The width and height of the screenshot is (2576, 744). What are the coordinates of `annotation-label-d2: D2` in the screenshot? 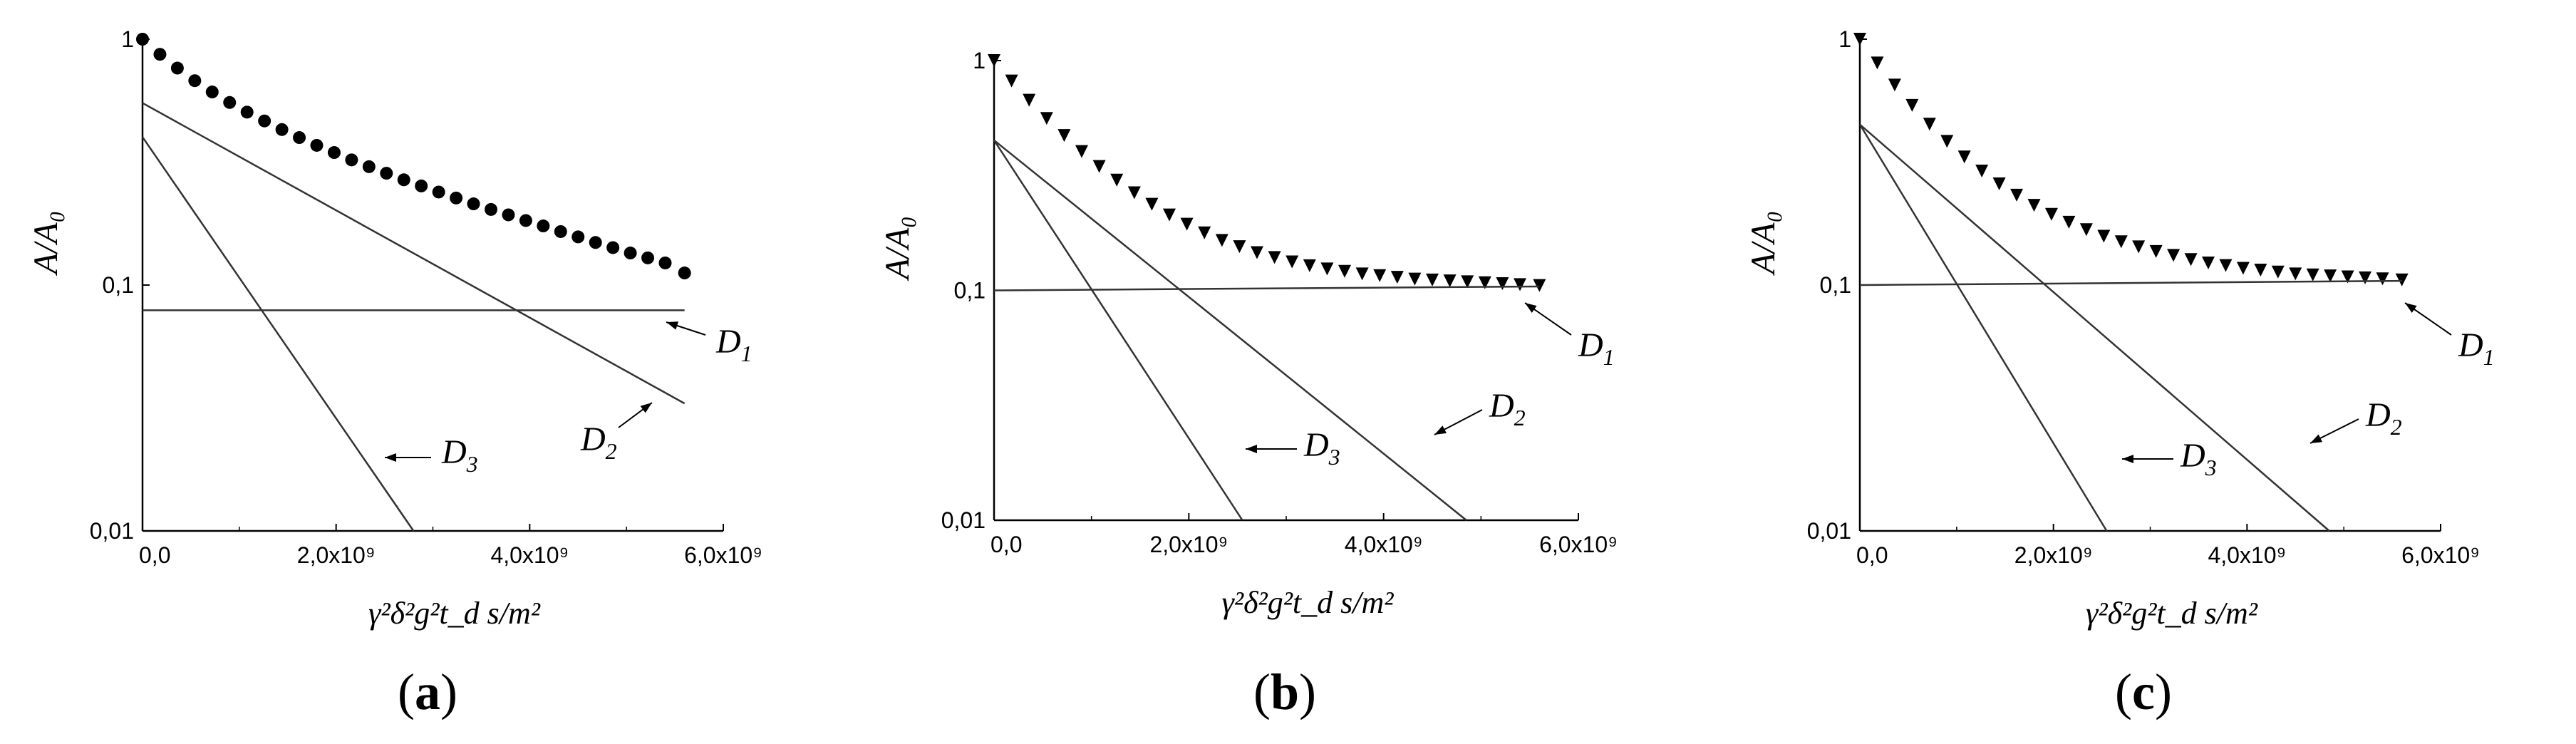 It's located at (1508, 409).